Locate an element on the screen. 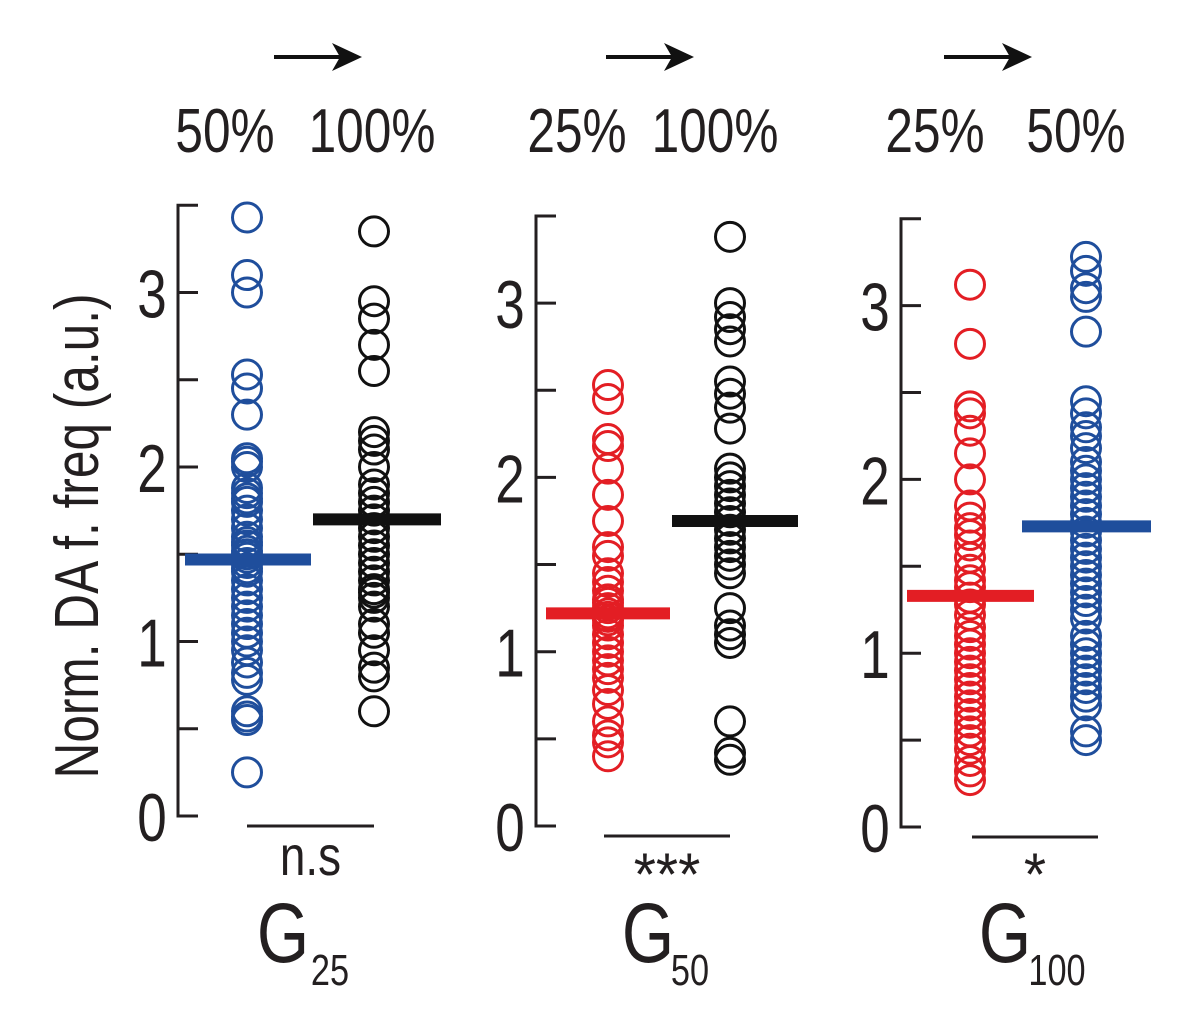 The height and width of the screenshot is (1016, 1187). y-axis-label: Norm. DA f. freq (a.u.) is located at coordinates (77, 536).